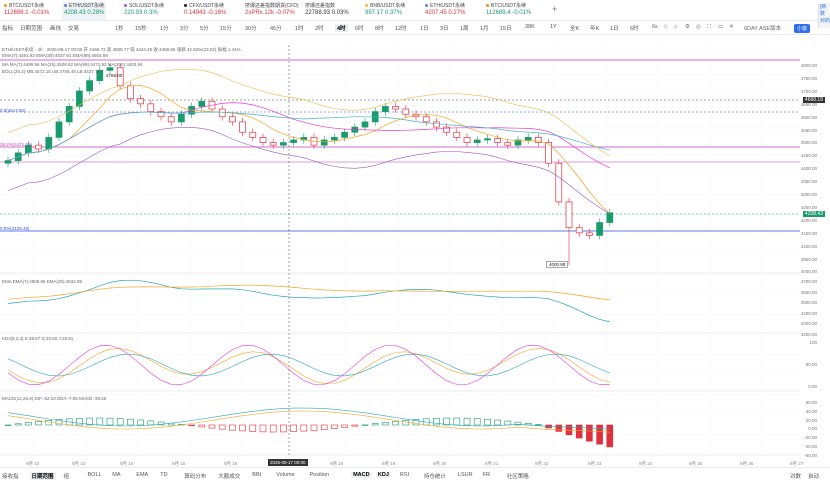 The image size is (830, 482). Describe the element at coordinates (229, 477) in the screenshot. I see `indicator-toggle: 大额成交` at that location.